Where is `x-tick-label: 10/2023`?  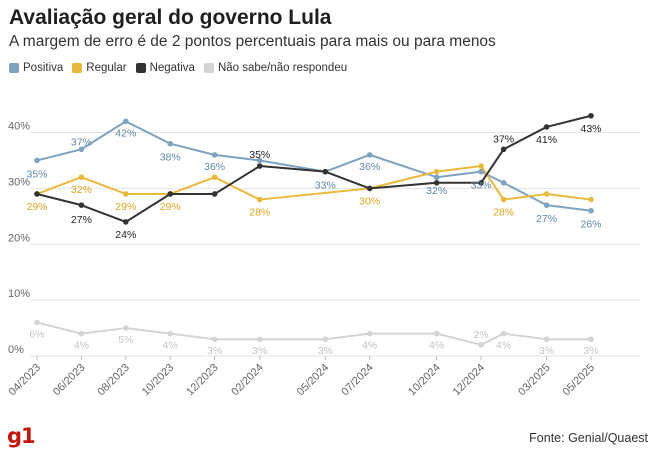
x-tick-label: 10/2023 is located at coordinates (158, 380).